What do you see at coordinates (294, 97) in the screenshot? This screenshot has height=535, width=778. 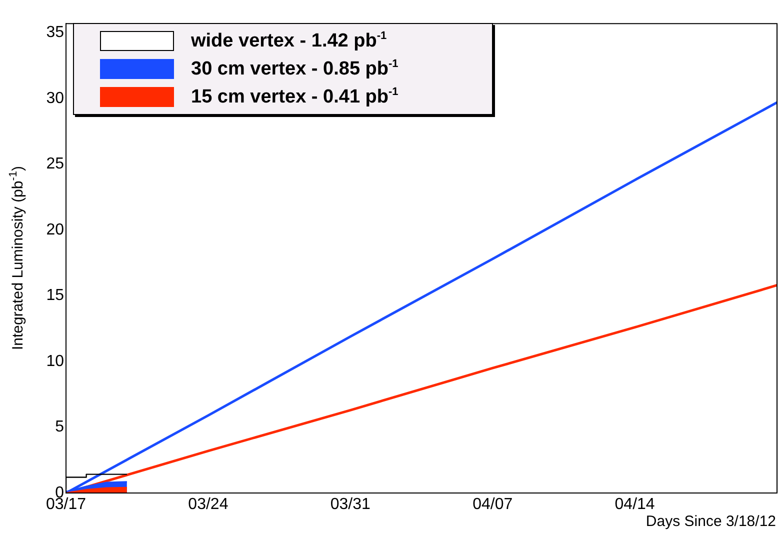 I see `legend-label: 15 cm vertex - 0.41 pb$^{-1}$` at bounding box center [294, 97].